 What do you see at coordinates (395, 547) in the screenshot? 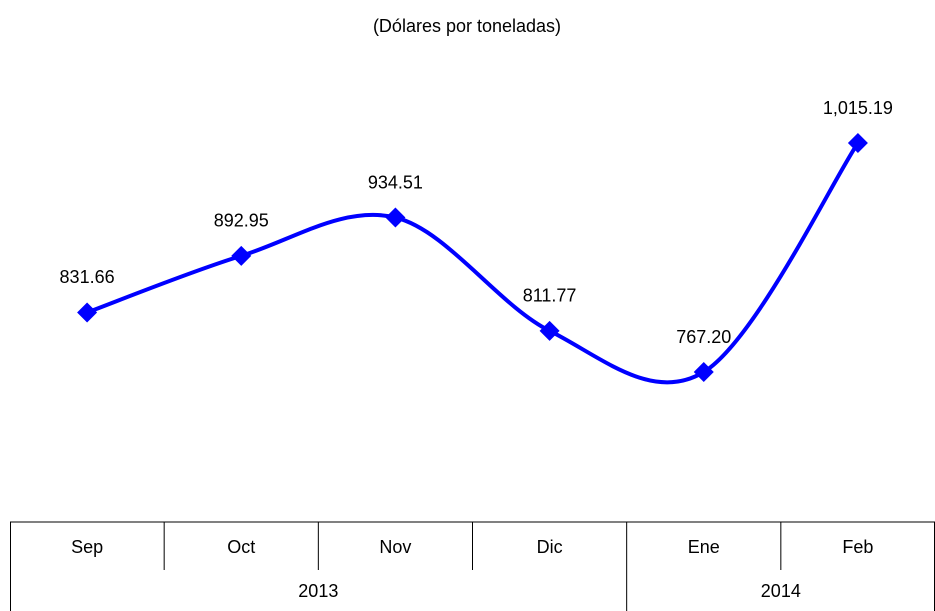
I see `x-tick-label: Nov` at bounding box center [395, 547].